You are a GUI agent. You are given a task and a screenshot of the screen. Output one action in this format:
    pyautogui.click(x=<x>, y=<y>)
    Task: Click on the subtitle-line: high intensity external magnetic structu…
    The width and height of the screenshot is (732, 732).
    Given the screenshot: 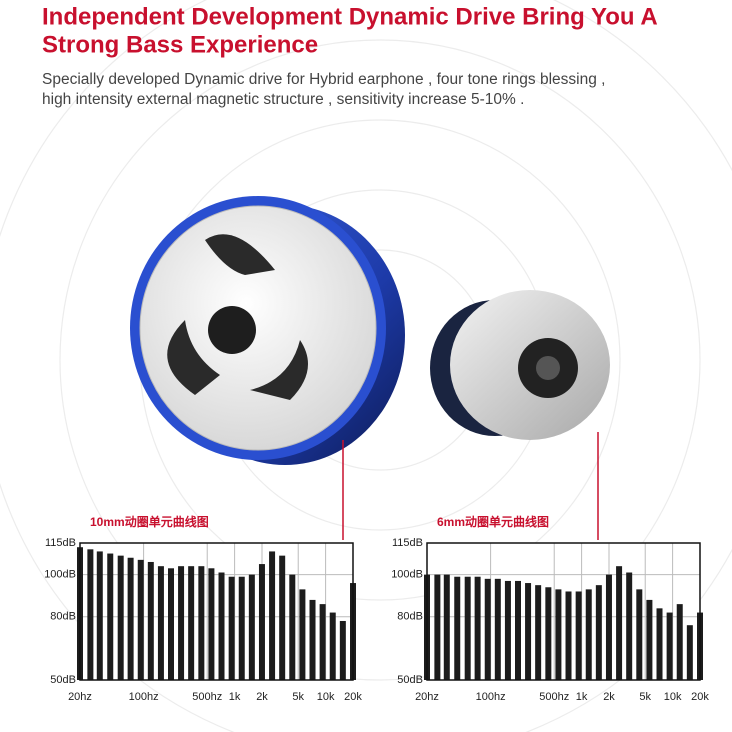 What is the action you would take?
    pyautogui.click(x=283, y=99)
    